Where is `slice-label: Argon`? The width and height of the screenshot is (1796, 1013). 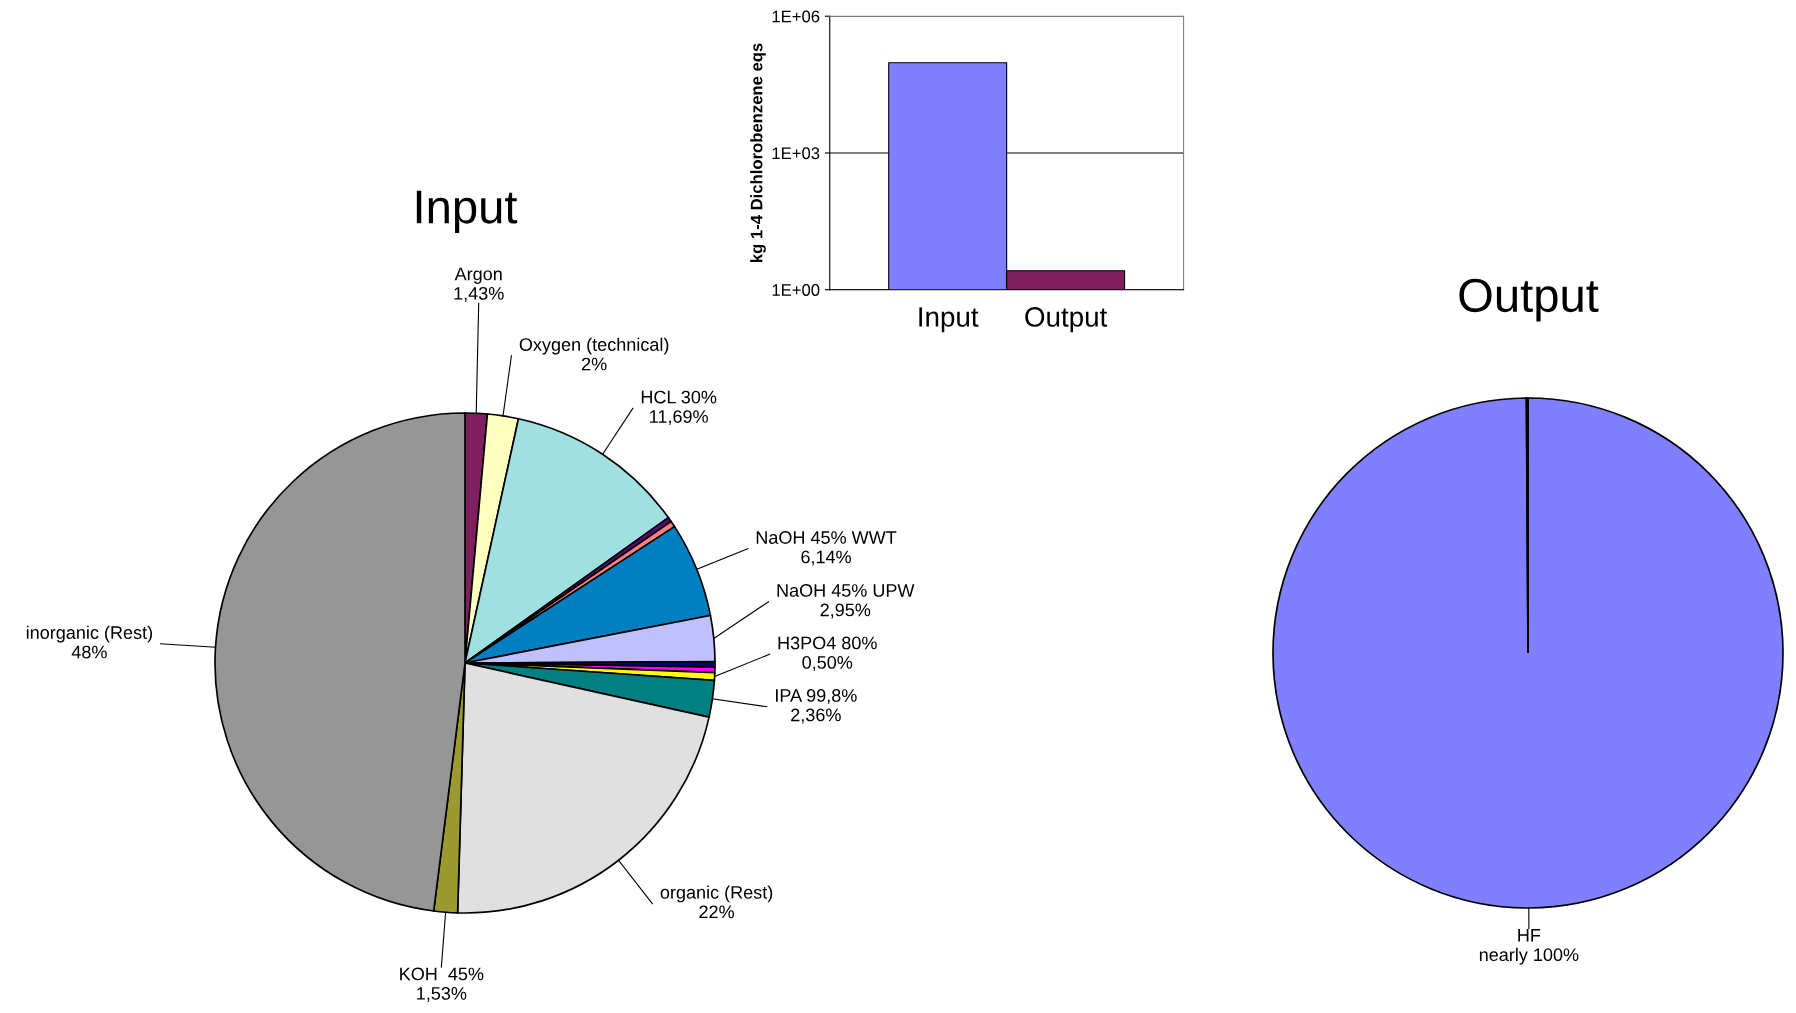
slice-label: Argon is located at coordinates (478, 275).